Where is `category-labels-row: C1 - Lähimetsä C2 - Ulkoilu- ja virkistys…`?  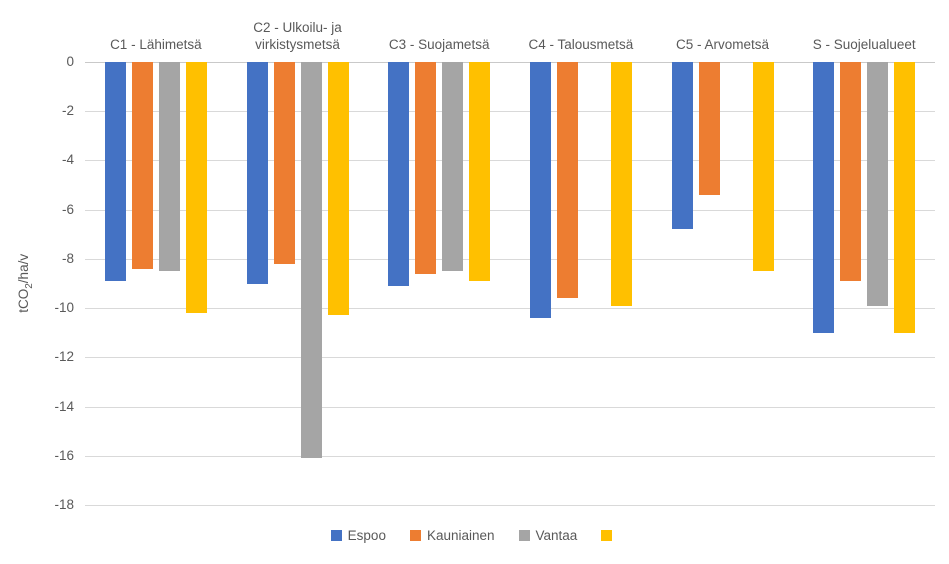
category-labels-row: C1 - Lähimetsä C2 - Ulkoilu- ja virkistys… is located at coordinates (510, 30).